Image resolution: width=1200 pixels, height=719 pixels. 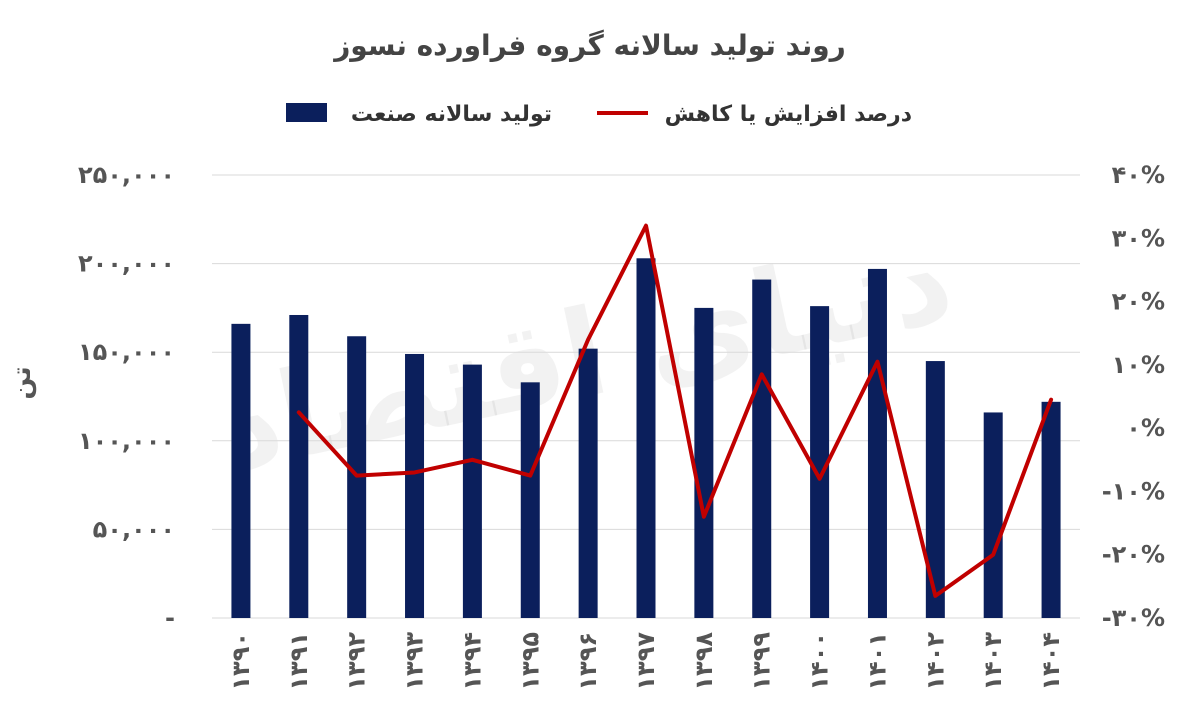 What do you see at coordinates (415, 661) in the screenshot?
I see `category-label: ۱۳۹۳` at bounding box center [415, 661].